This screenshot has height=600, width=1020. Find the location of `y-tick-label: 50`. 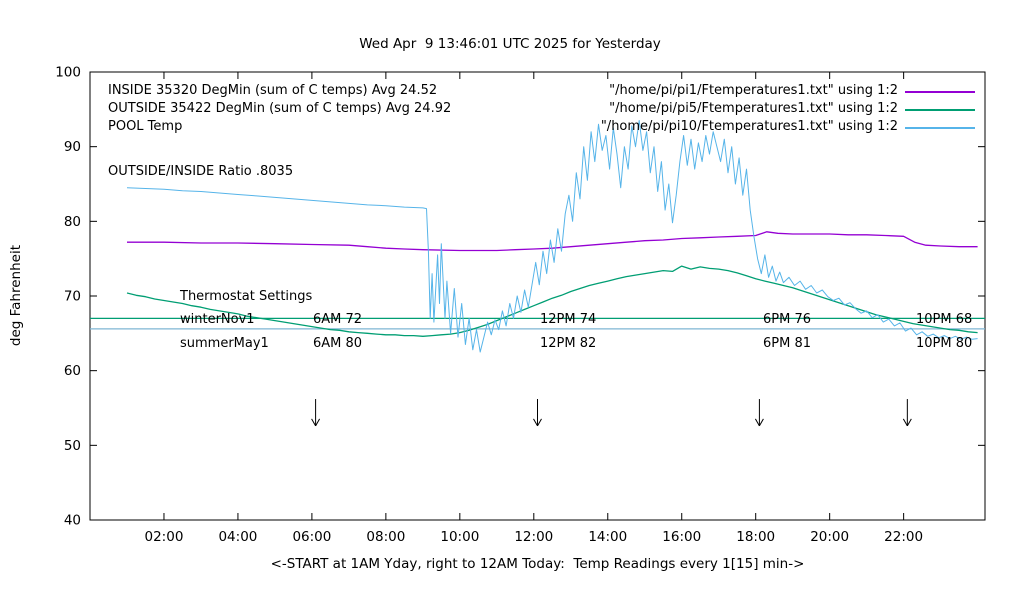

y-tick-label: 50 is located at coordinates (72, 446).